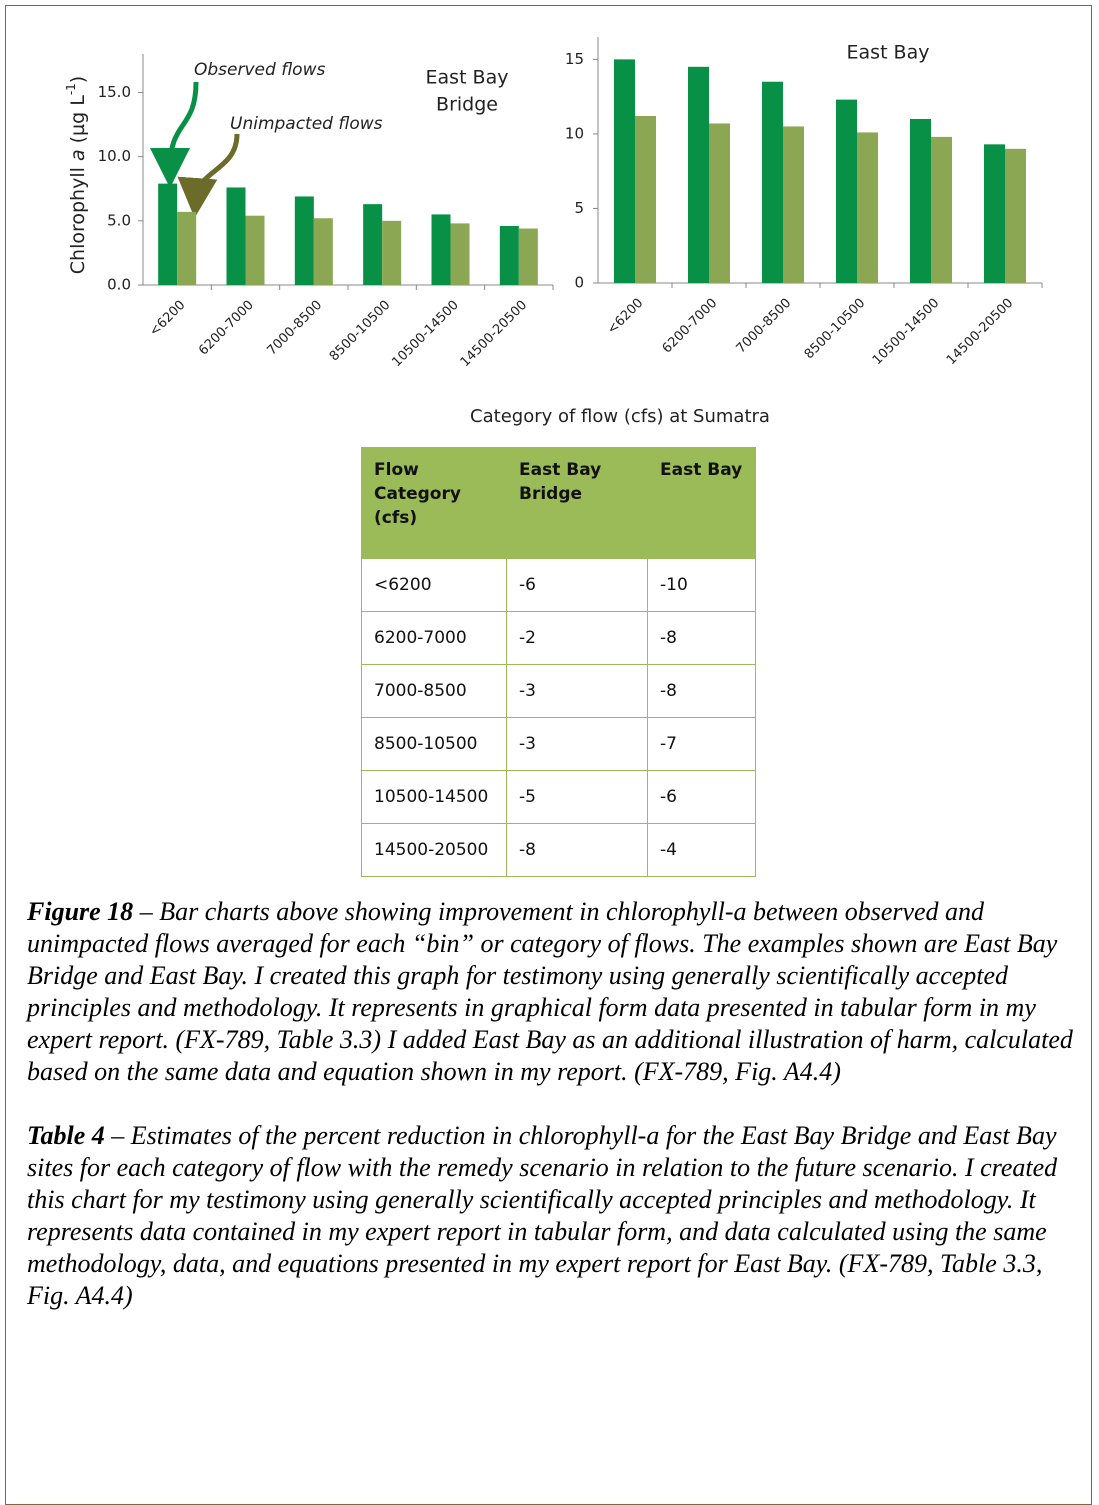 The height and width of the screenshot is (1505, 1099). Describe the element at coordinates (71, 89) in the screenshot. I see `y-axis-label-part: -1` at that location.